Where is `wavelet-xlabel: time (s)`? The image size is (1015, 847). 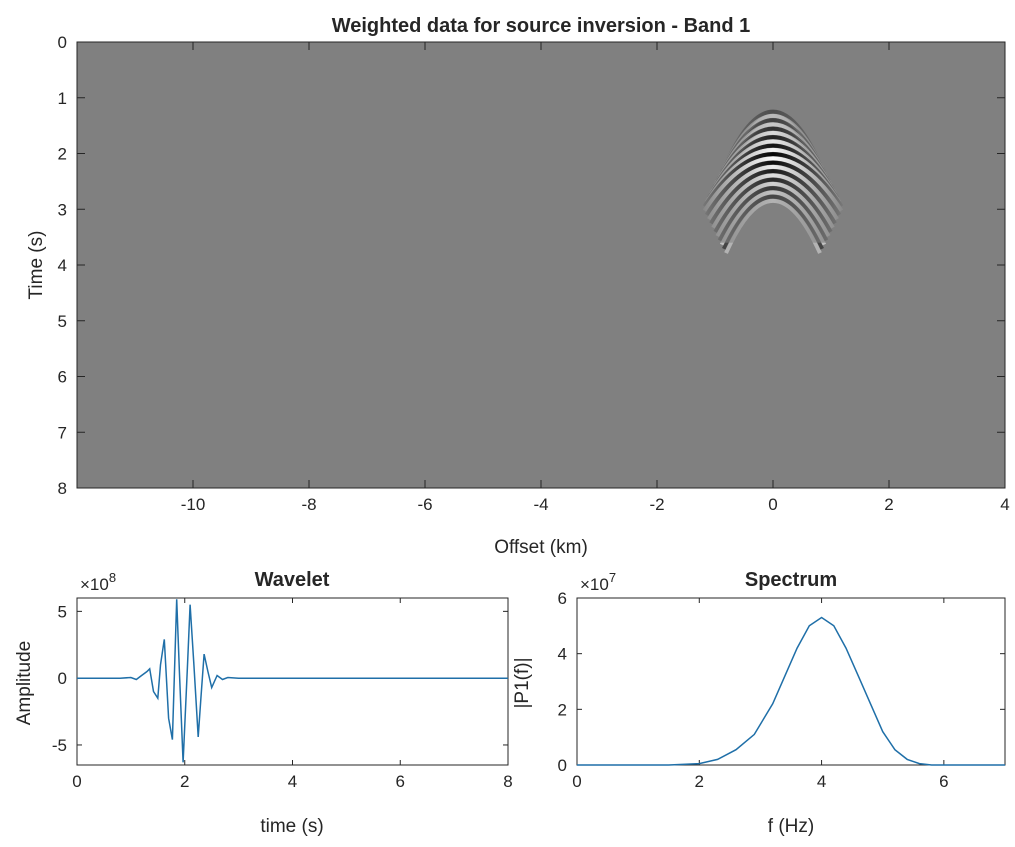
wavelet-xlabel: time (s) is located at coordinates (291, 826).